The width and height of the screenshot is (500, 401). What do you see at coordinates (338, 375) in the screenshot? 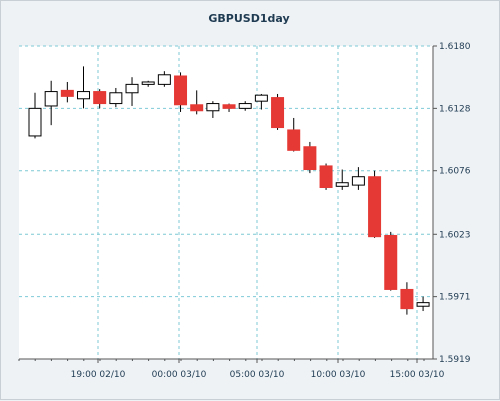
I see `x-tick-label: 10:00 03/10` at bounding box center [338, 375].